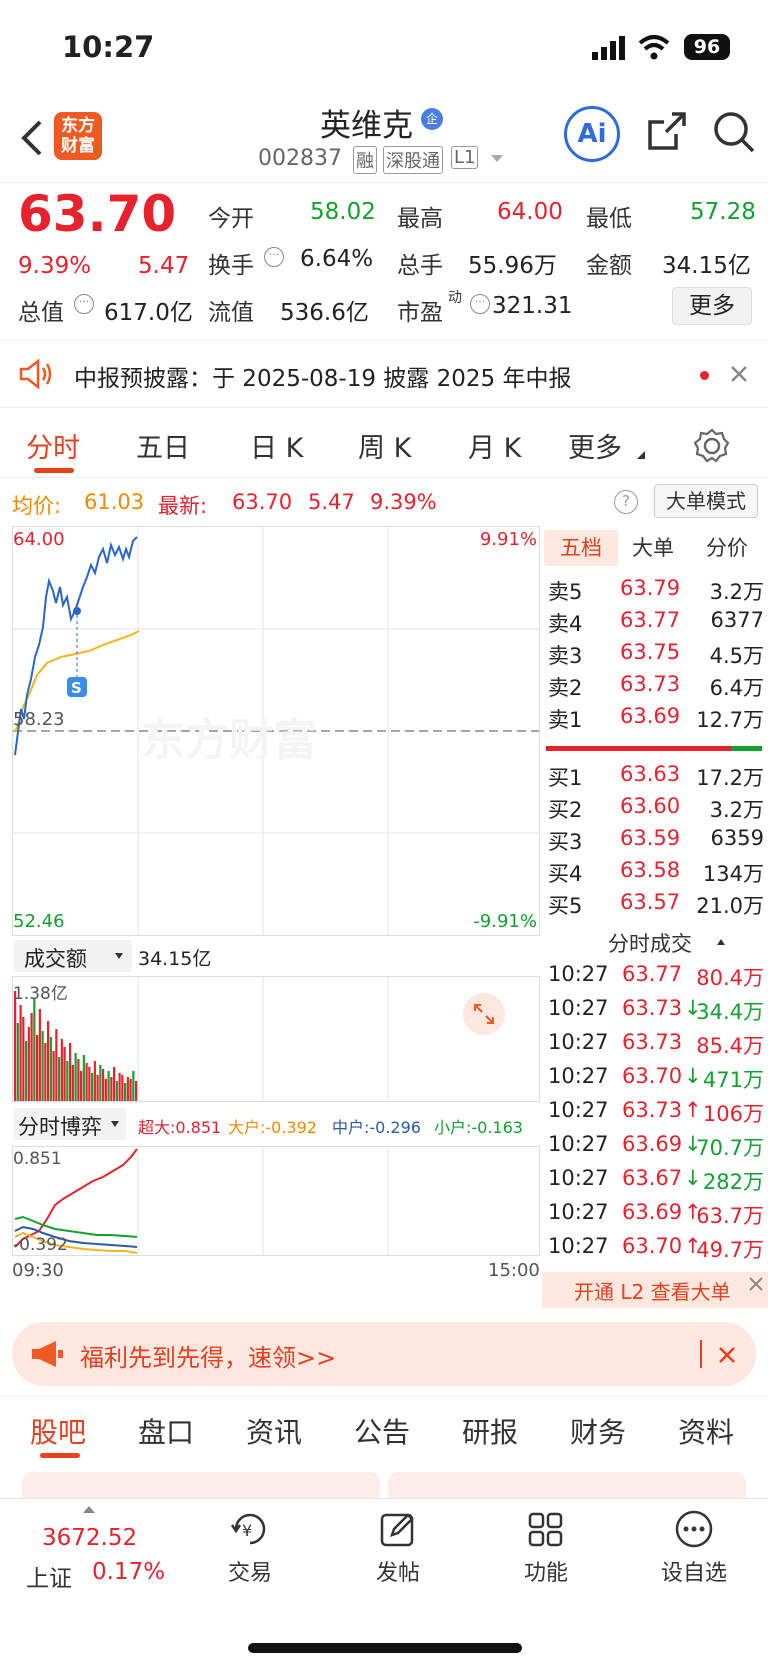 This screenshot has height=1663, width=768. Describe the element at coordinates (497, 159) in the screenshot. I see `dropdown-icon` at that location.